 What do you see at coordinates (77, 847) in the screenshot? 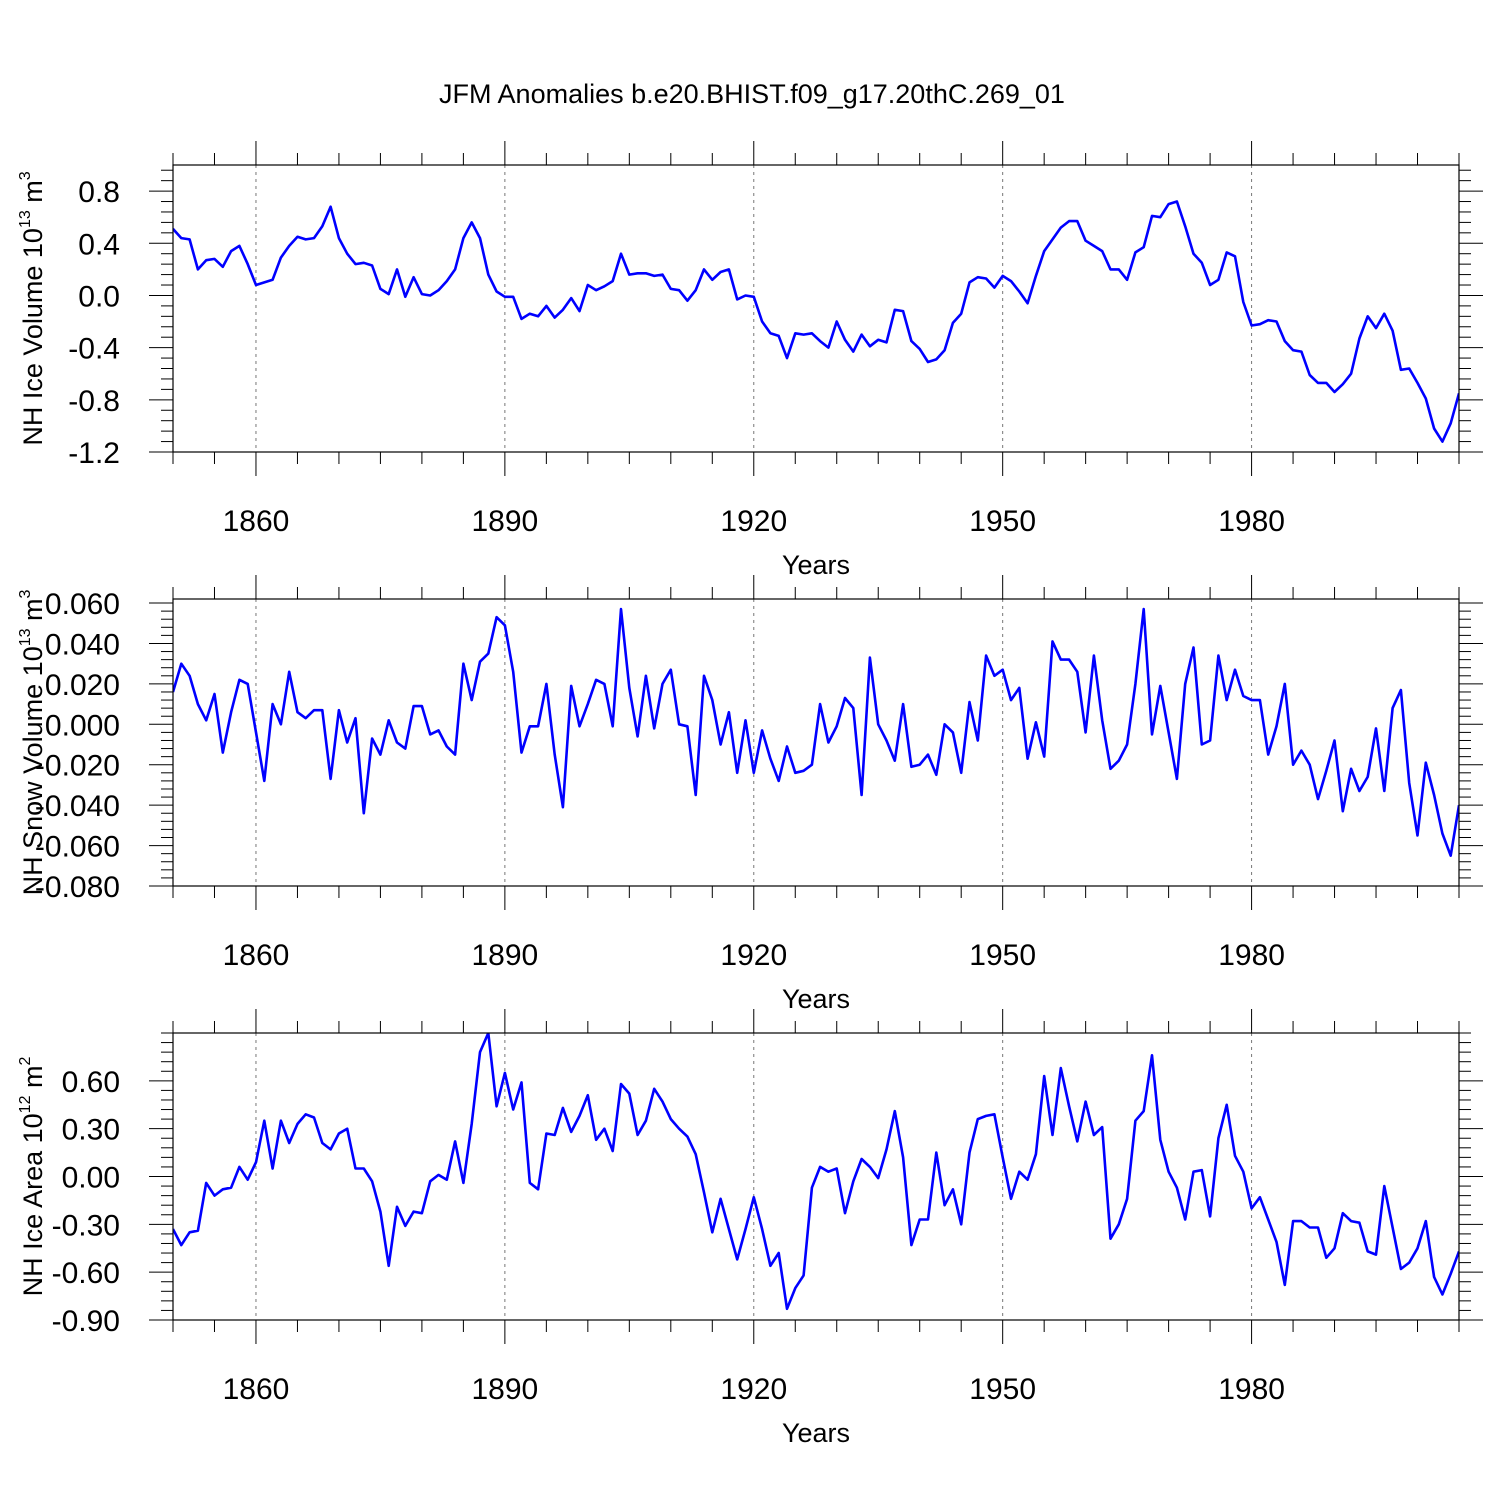
I see `y-tick-label: -0.060` at bounding box center [77, 847].